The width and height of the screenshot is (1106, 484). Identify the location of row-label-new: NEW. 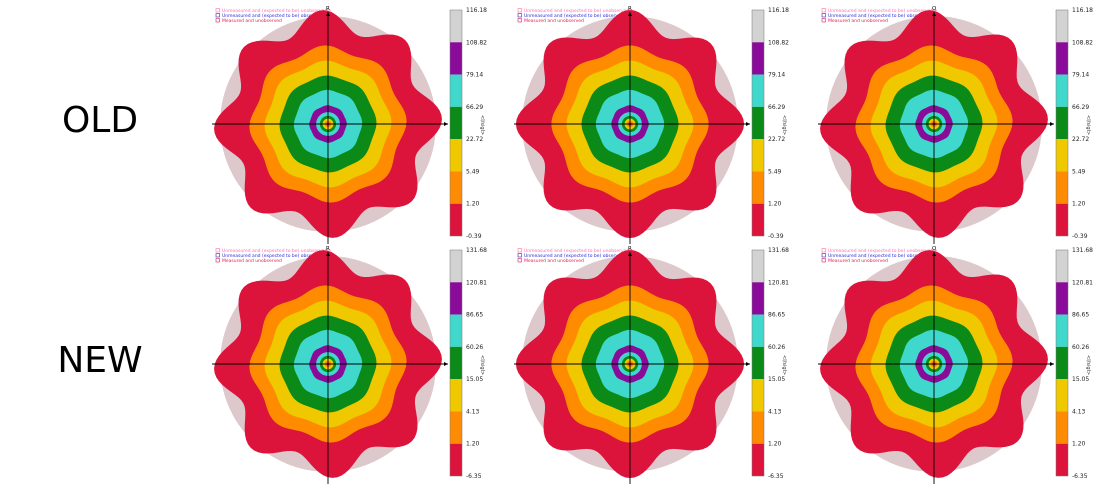
(100, 360).